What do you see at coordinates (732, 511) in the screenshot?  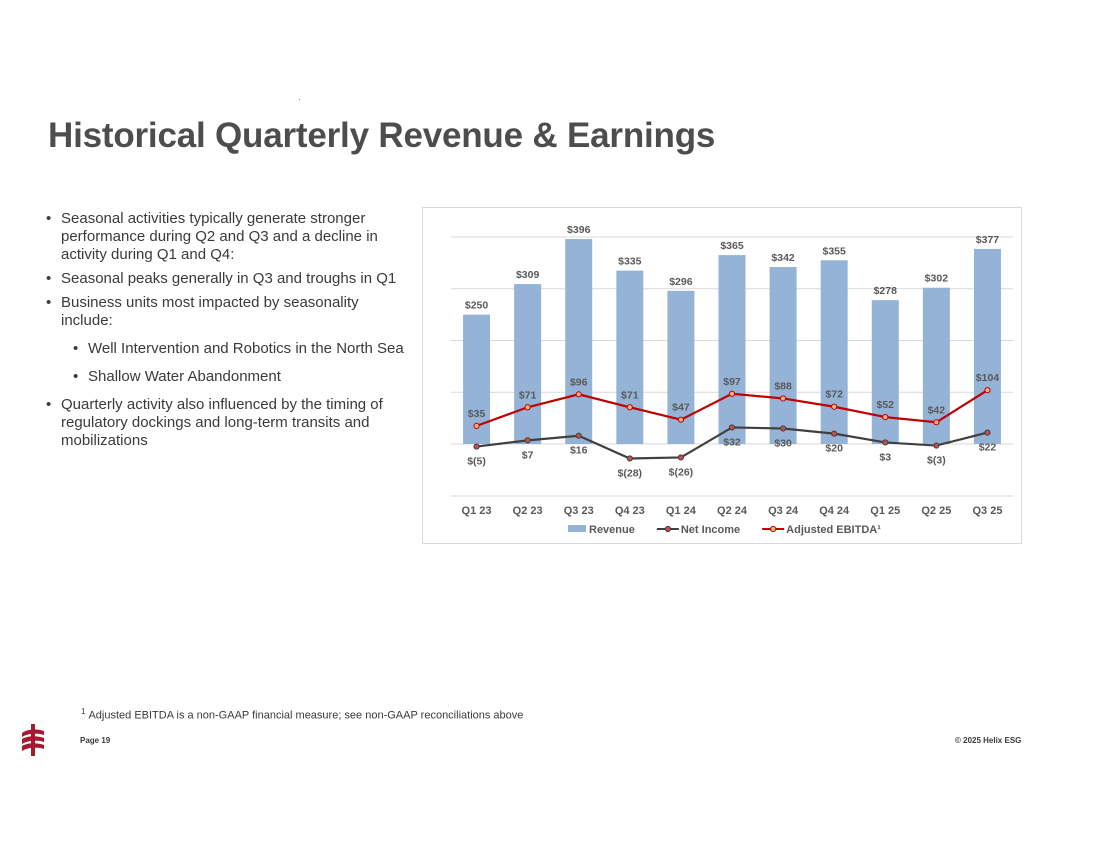 I see `x-tick-label: Q2 24` at bounding box center [732, 511].